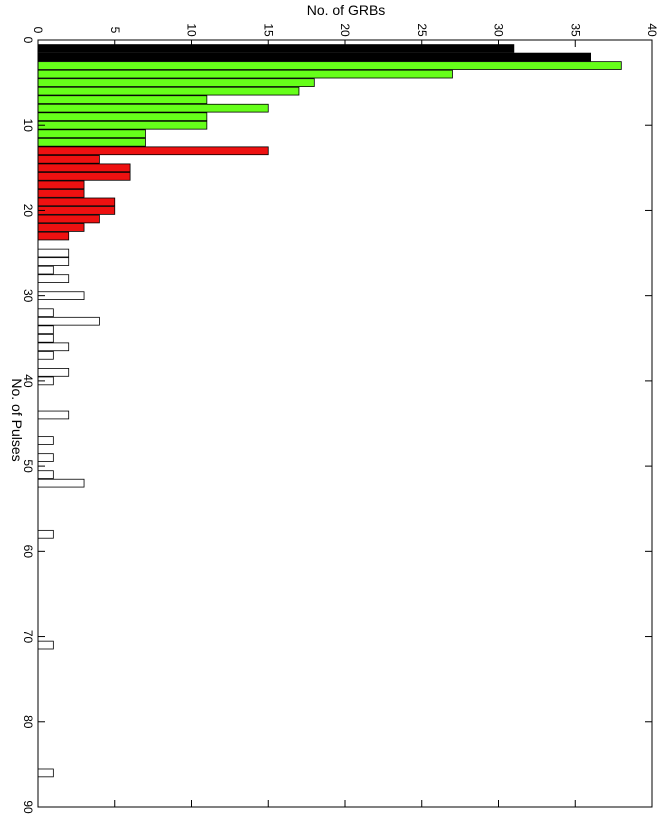 The image size is (664, 819). I want to click on y-tick-label: 30, so click(28, 296).